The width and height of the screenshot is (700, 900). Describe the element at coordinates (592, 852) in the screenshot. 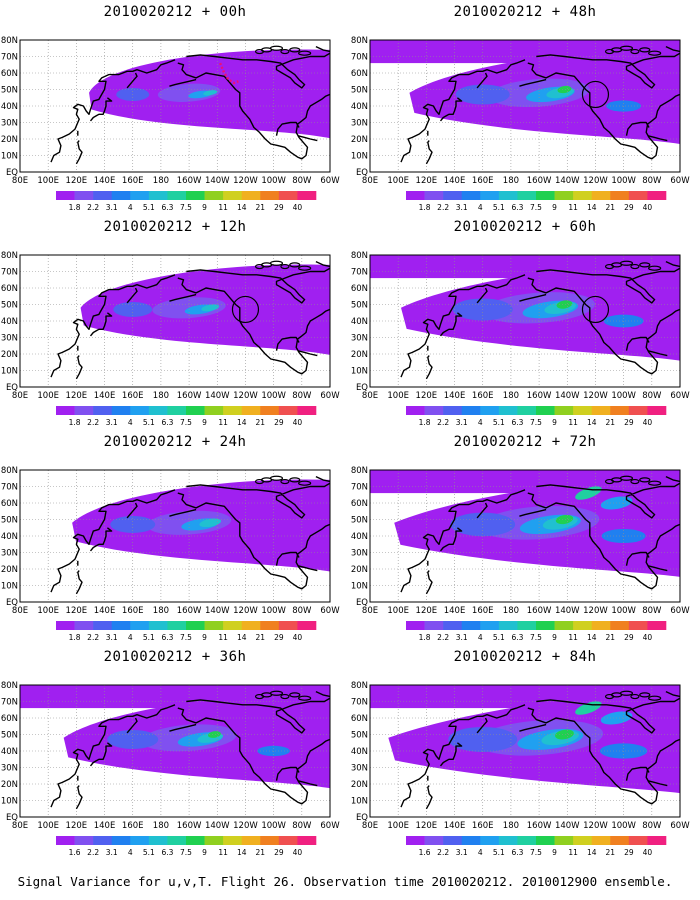

I see `colorbar-label: 14` at that location.